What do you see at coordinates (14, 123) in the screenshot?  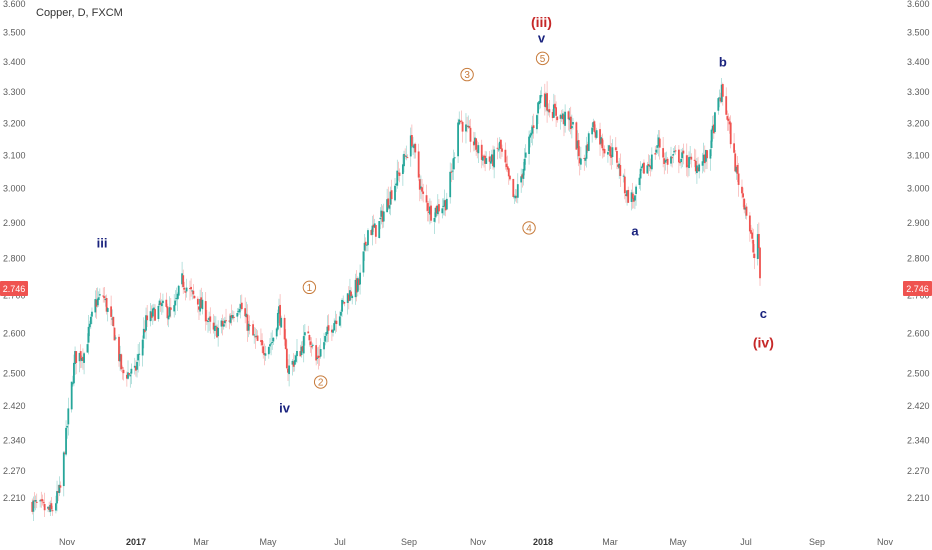 I see `y-tick-label-left: 3.200` at bounding box center [14, 123].